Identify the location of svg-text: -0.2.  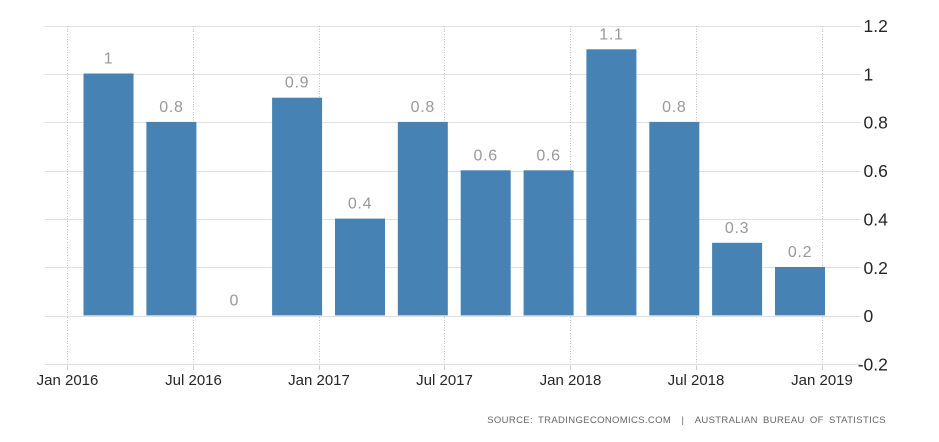
(873, 364).